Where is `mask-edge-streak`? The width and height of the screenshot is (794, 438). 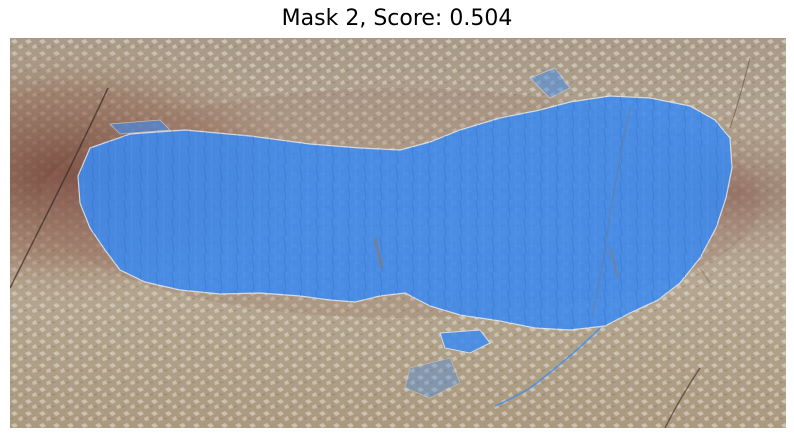
mask-edge-streak is located at coordinates (547, 367).